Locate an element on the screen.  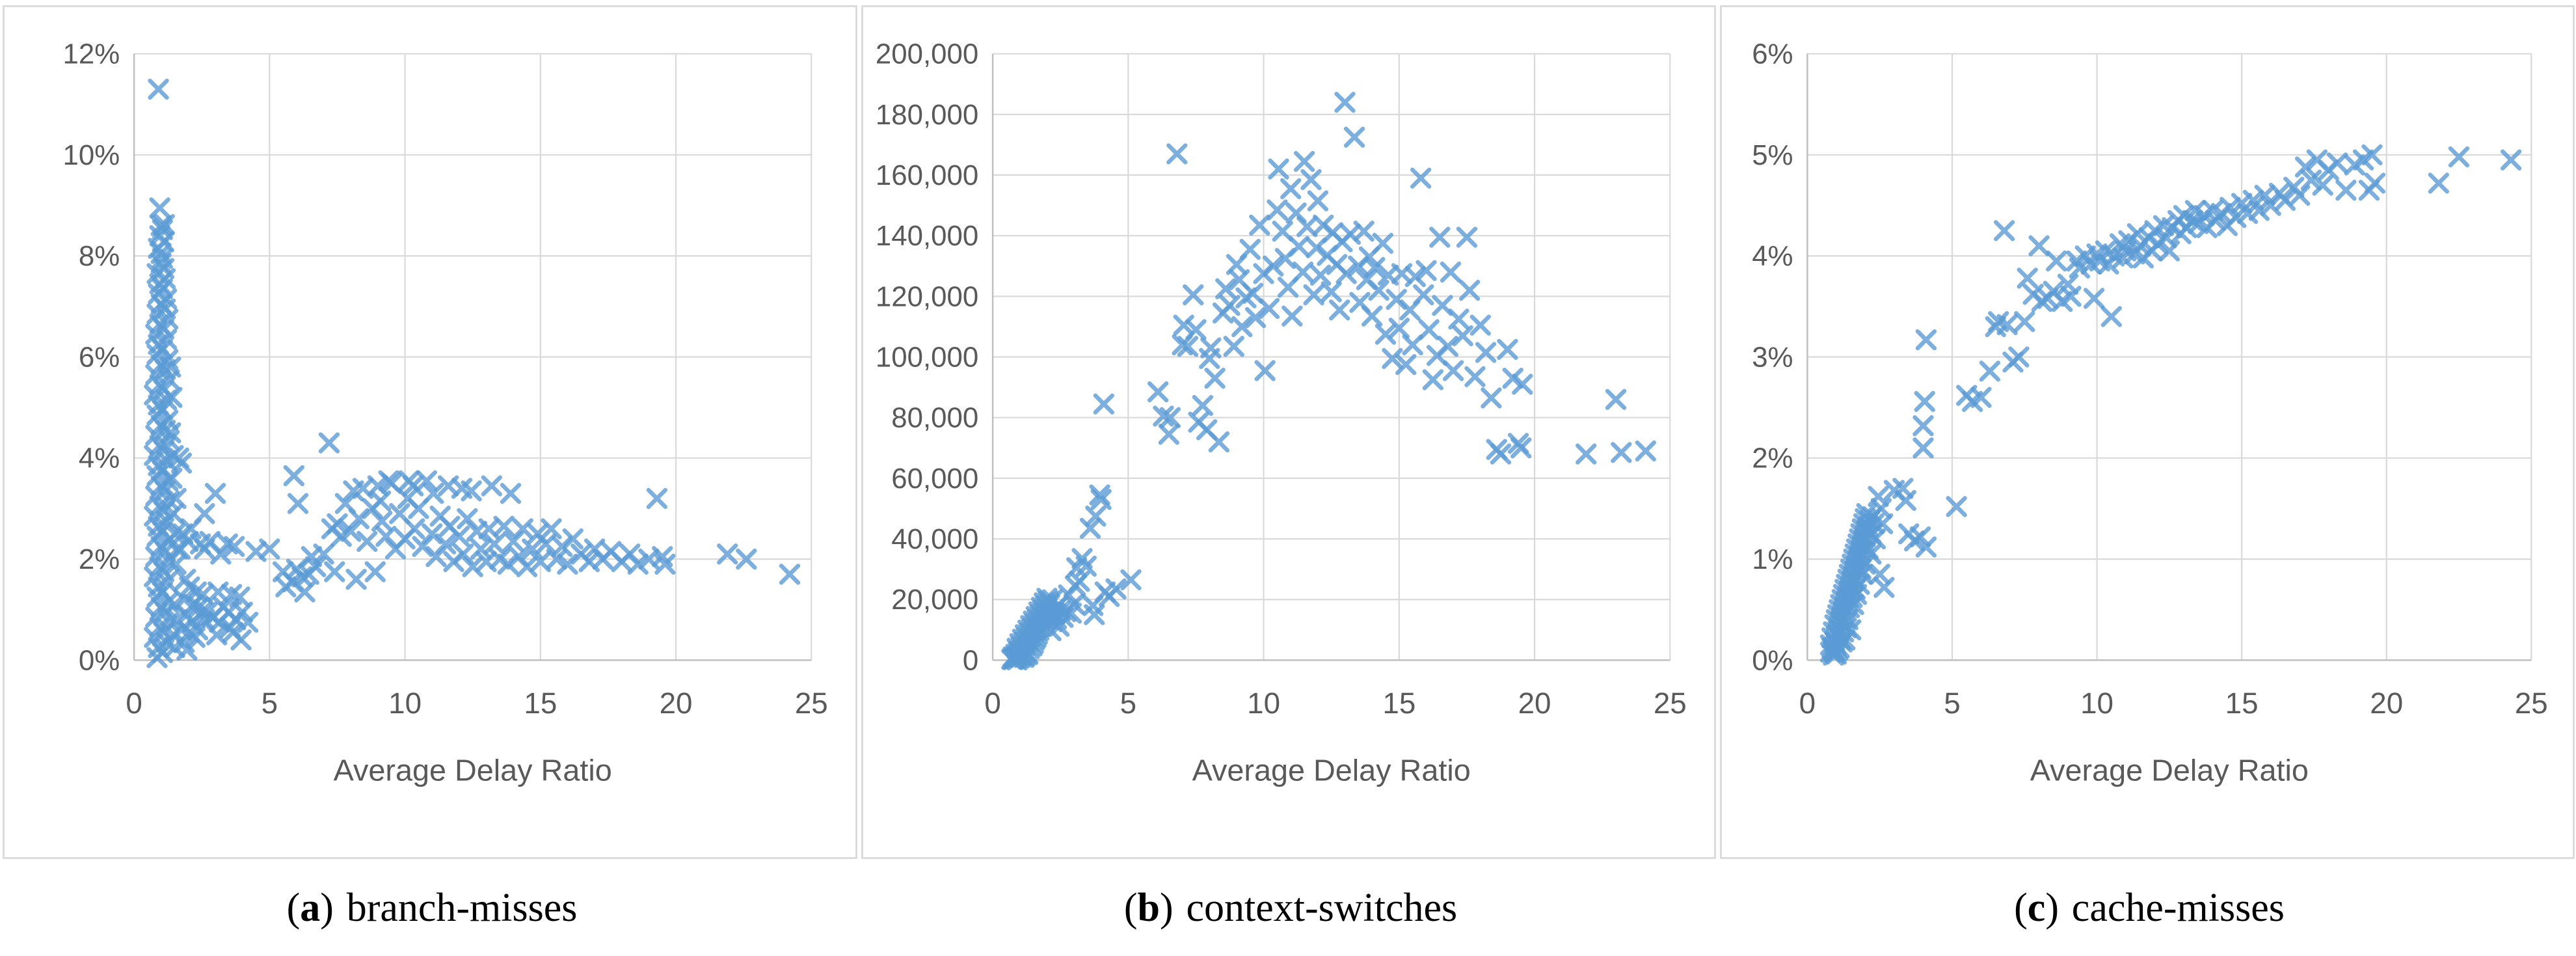
y-tick-label: 120,000 is located at coordinates (927, 296).